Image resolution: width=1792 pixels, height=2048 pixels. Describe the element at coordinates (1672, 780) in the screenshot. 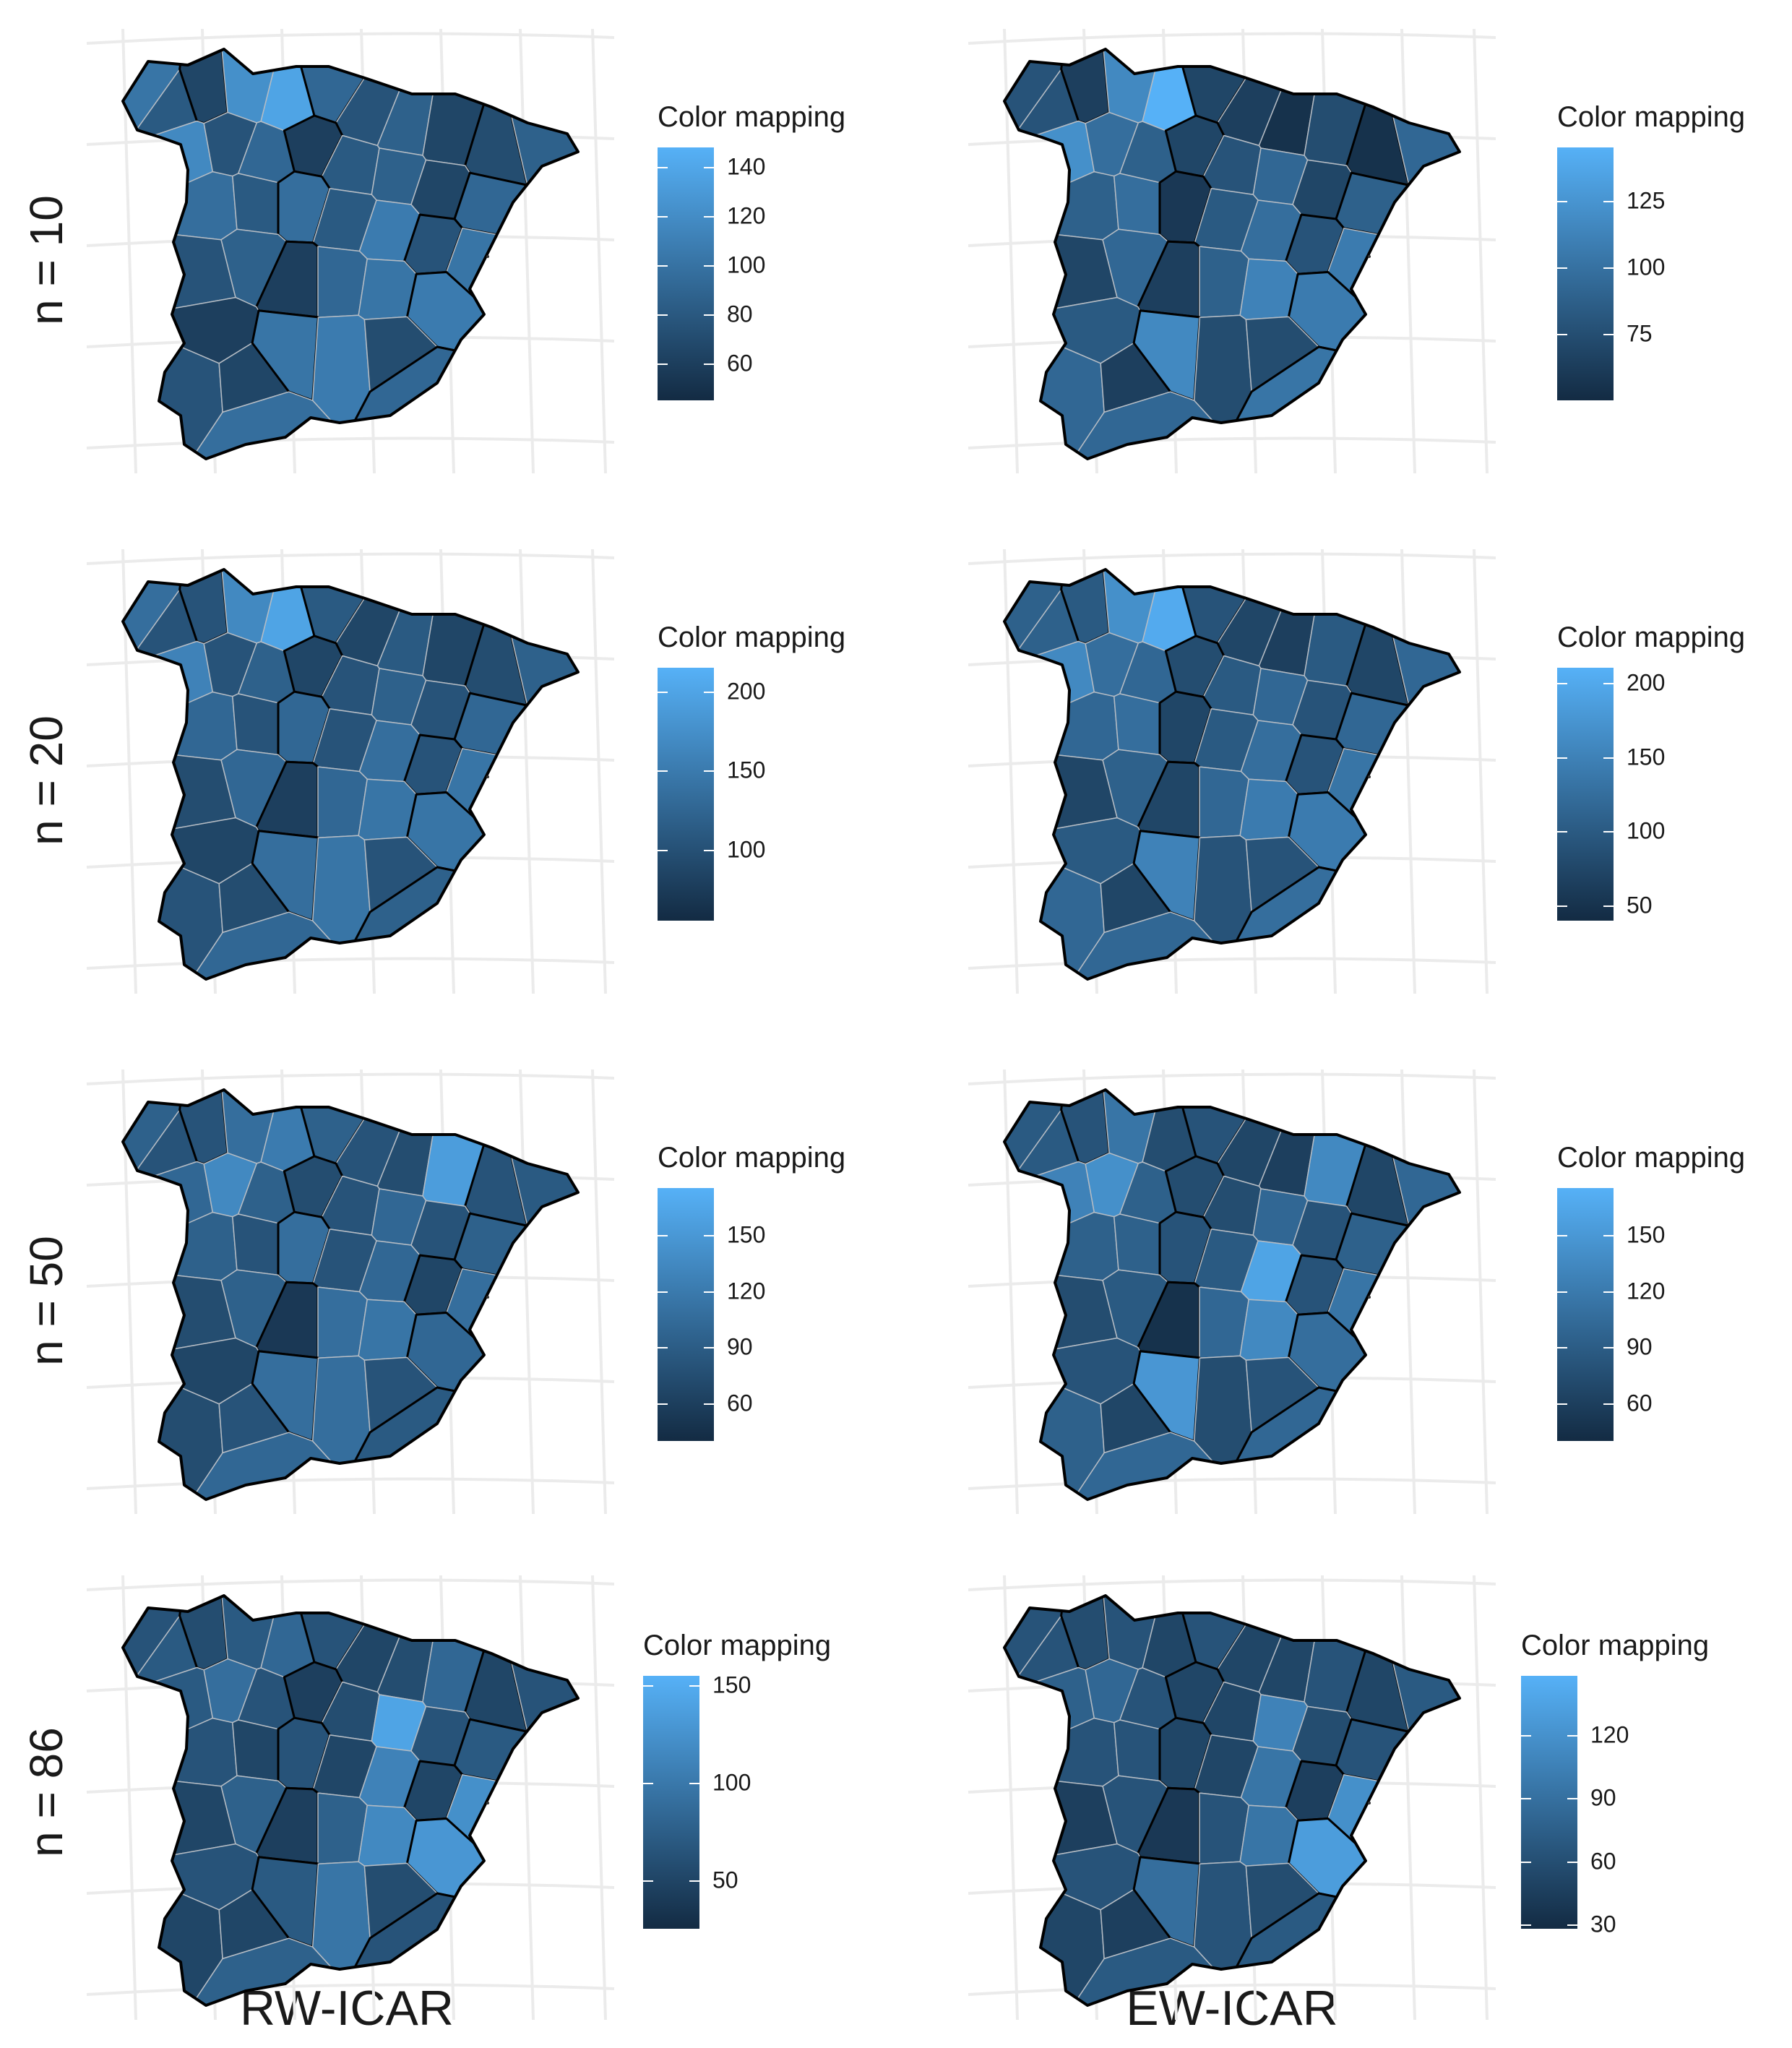

I see `color-legend: Color mapping 50 100 150 200` at that location.